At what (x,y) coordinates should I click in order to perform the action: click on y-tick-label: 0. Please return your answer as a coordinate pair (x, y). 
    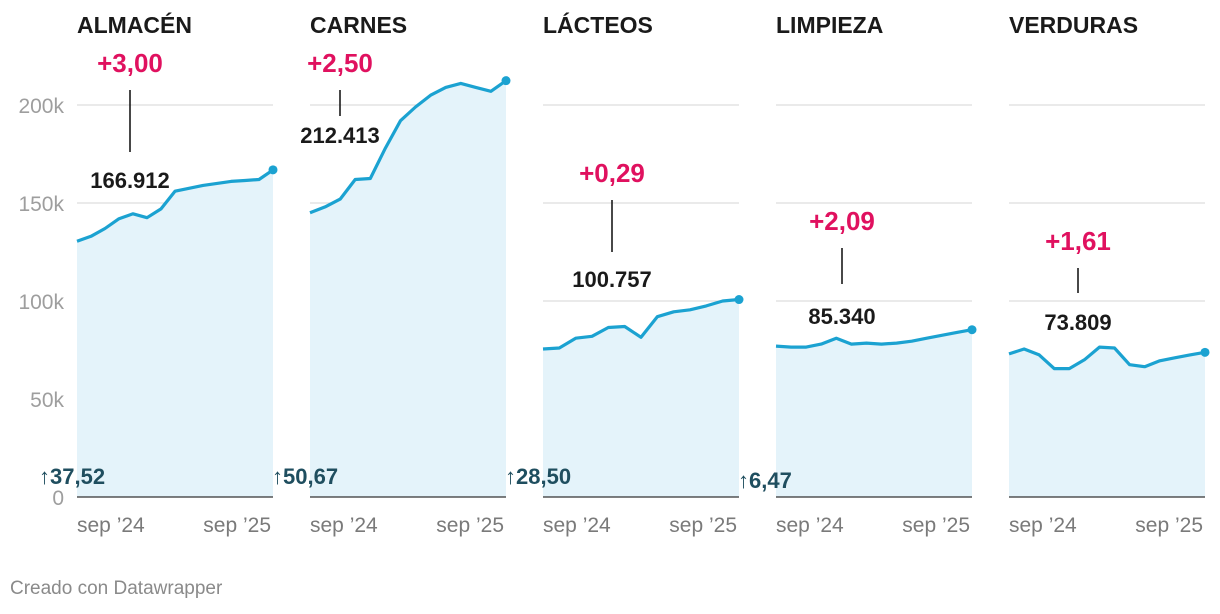
    Looking at the image, I should click on (58, 498).